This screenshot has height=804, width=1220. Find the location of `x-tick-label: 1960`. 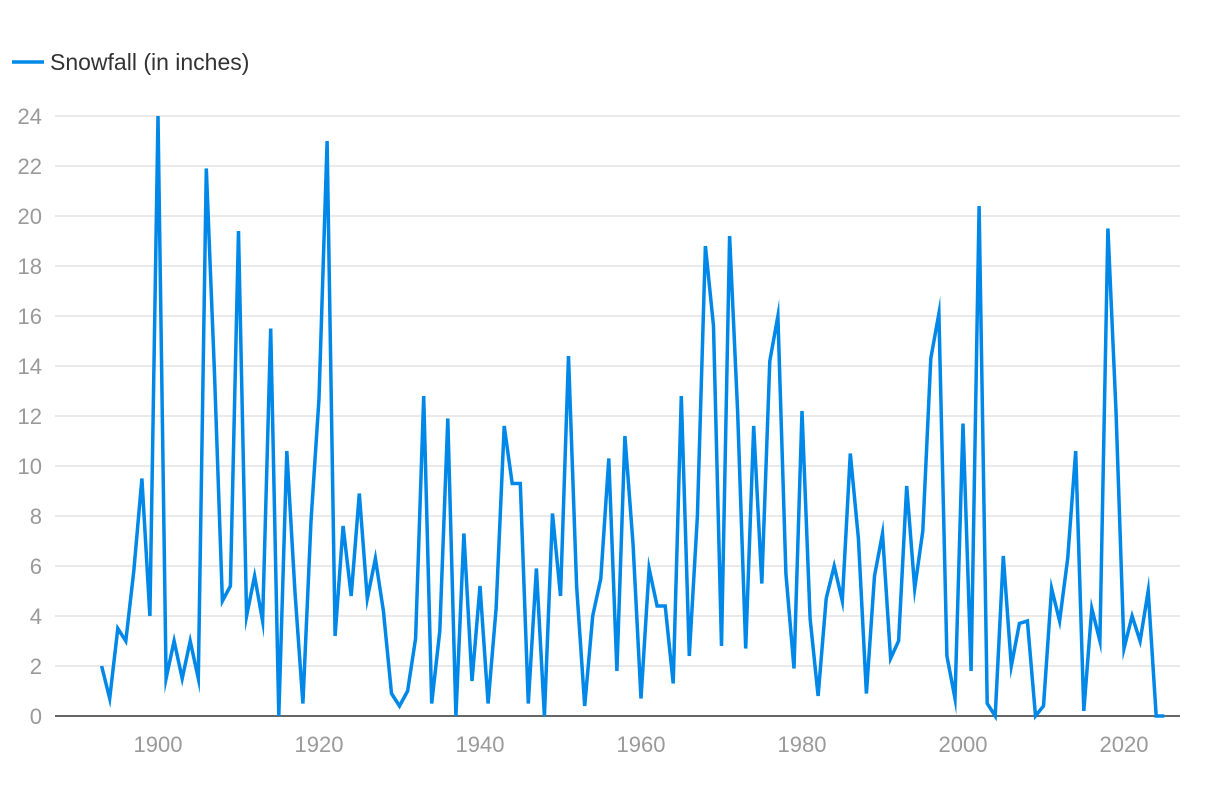

x-tick-label: 1960 is located at coordinates (641, 744).